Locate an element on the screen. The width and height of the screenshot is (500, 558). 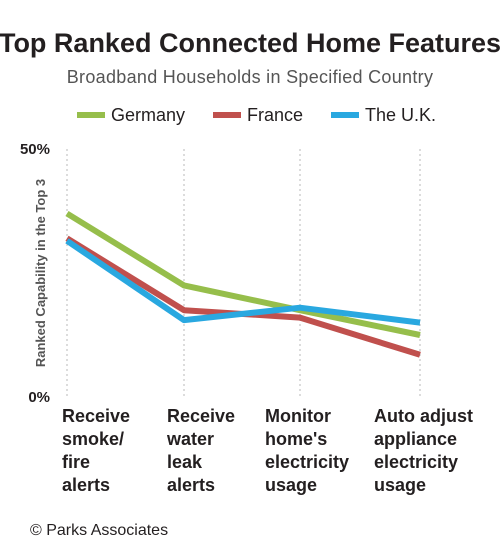
category-label-2: Monitor home's electricity usage is located at coordinates (307, 450).